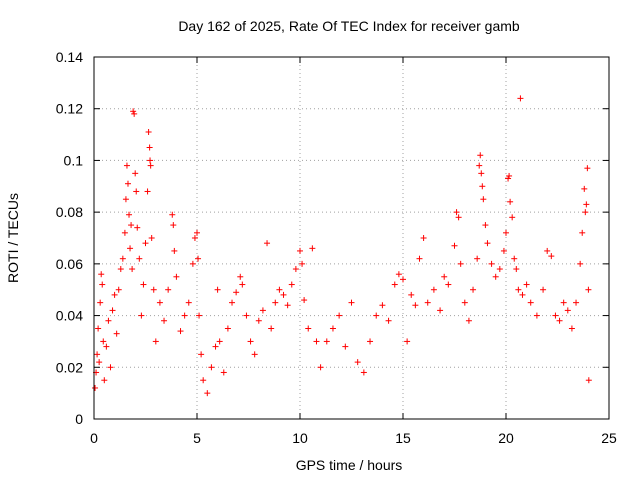 This screenshot has width=640, height=480. Describe the element at coordinates (300, 438) in the screenshot. I see `x-tick-label: 10` at that location.